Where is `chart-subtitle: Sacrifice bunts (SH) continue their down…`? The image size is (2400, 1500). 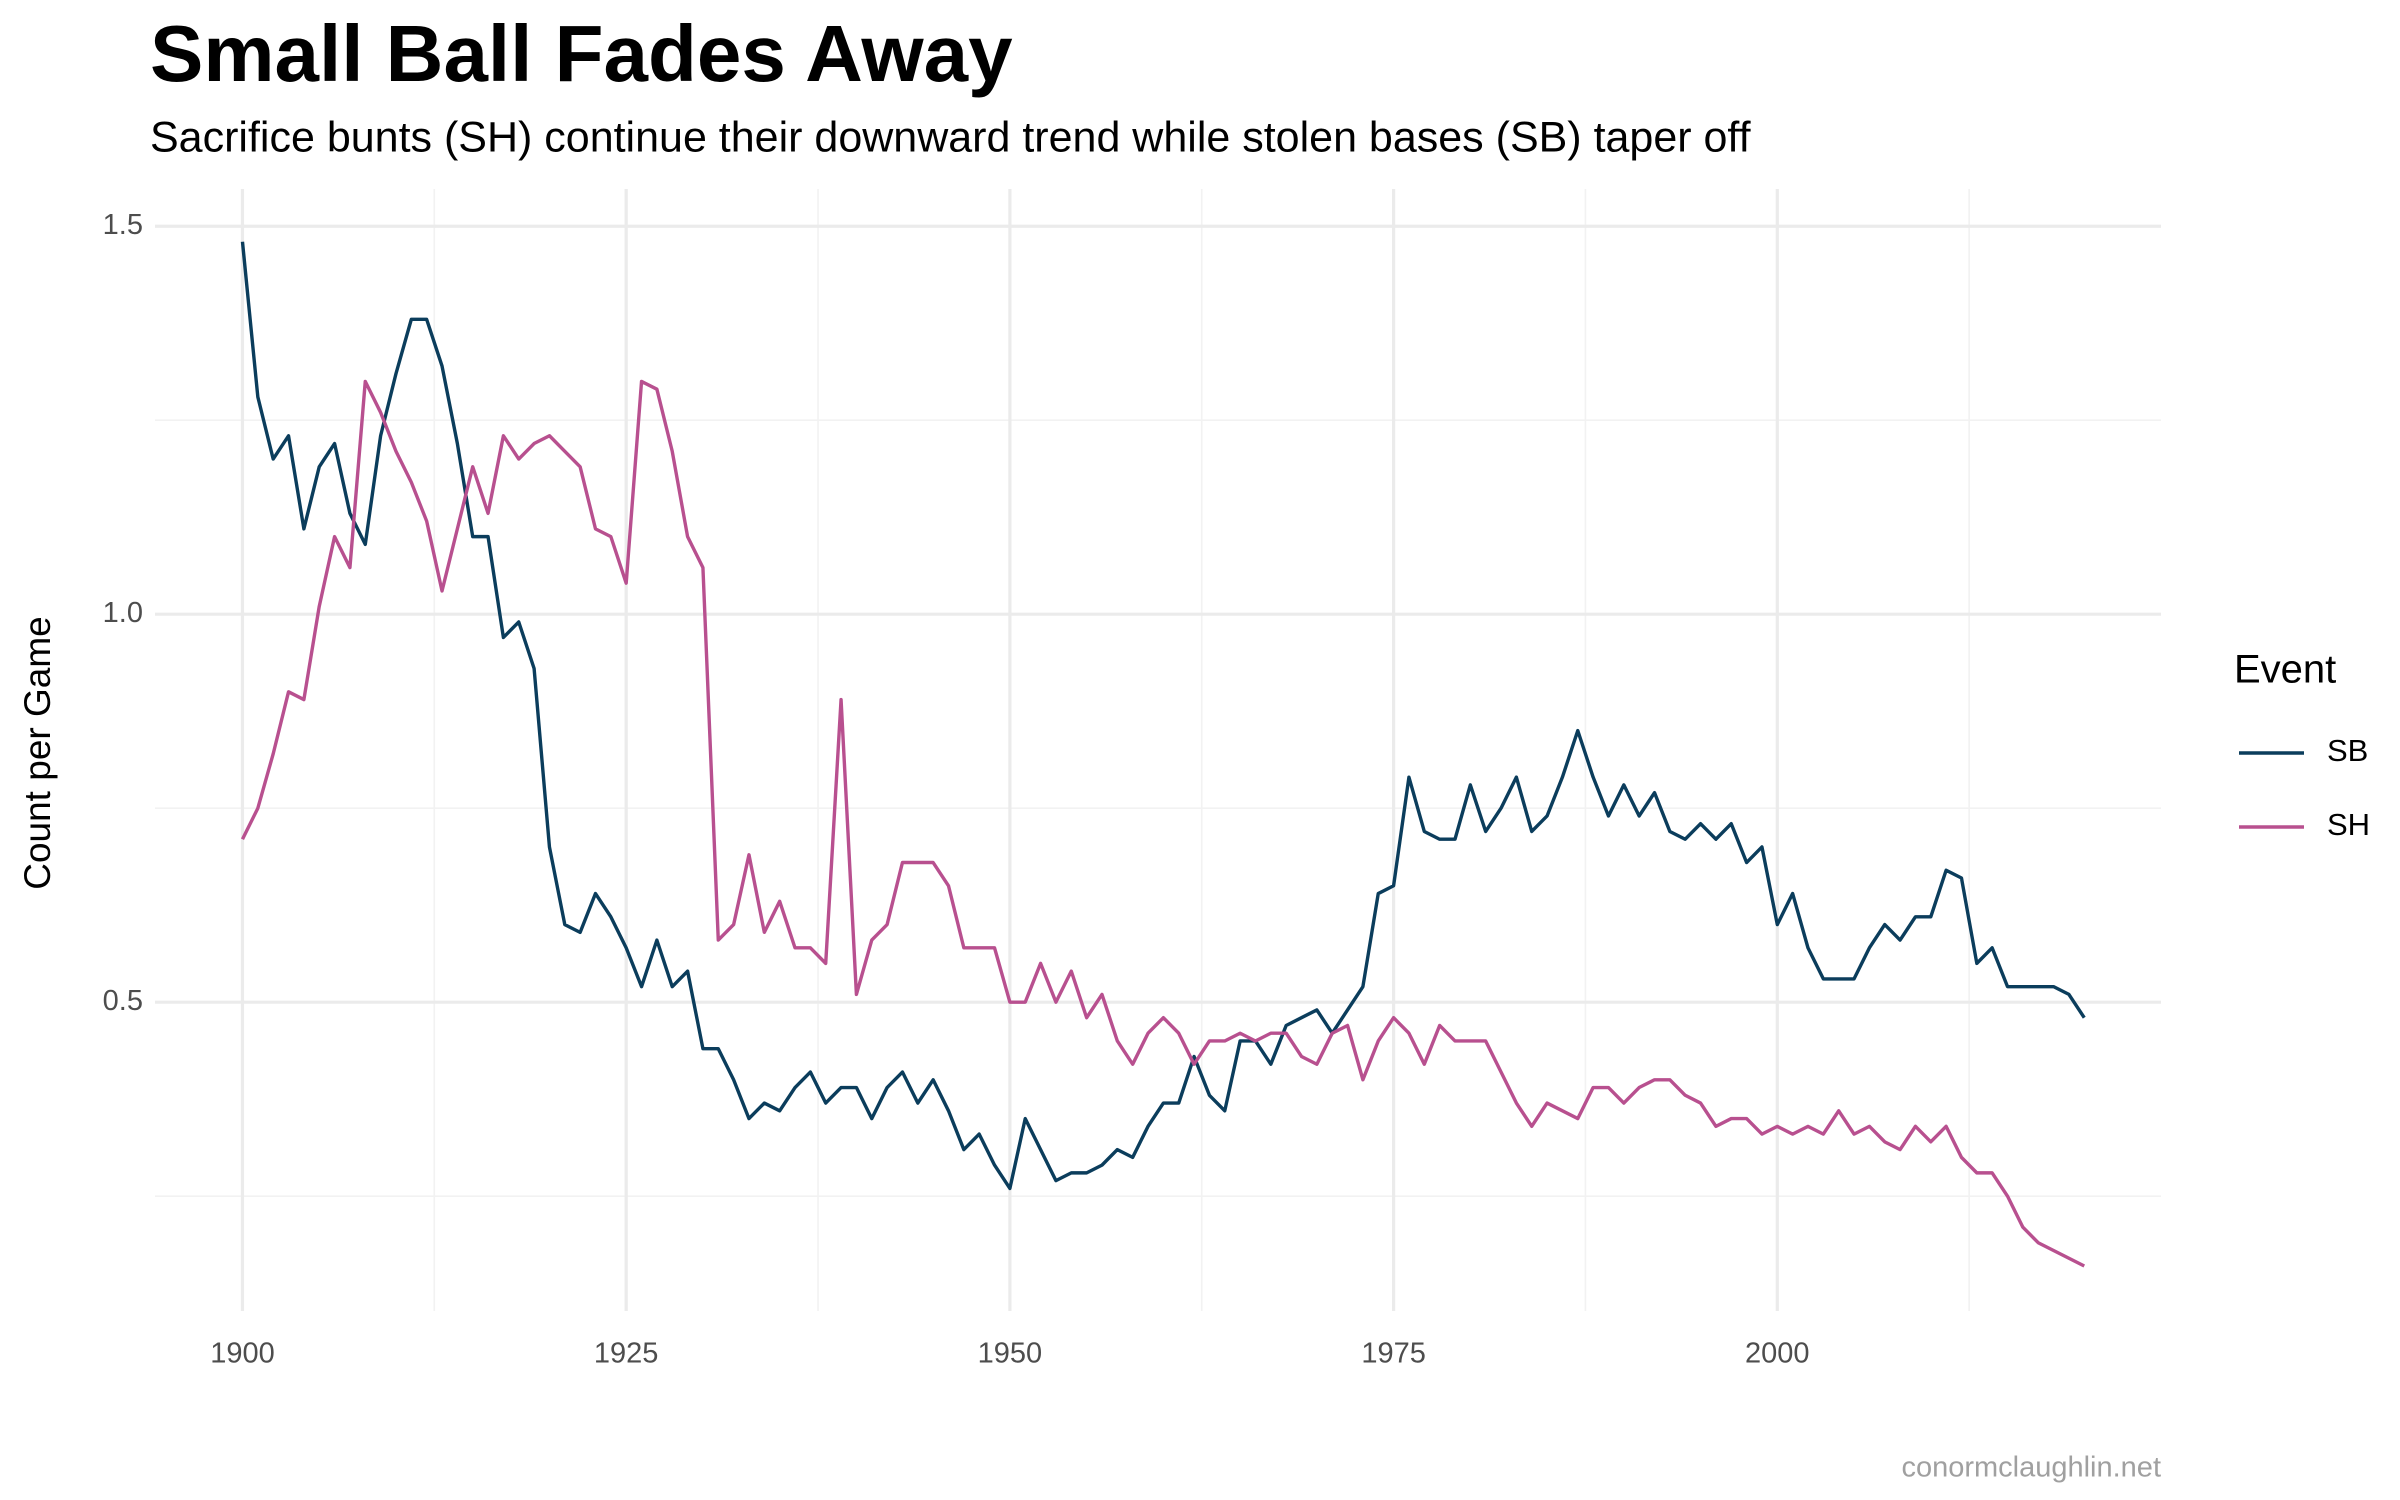
chart-subtitle: Sacrifice bunts (SH) continue their down… is located at coordinates (951, 137).